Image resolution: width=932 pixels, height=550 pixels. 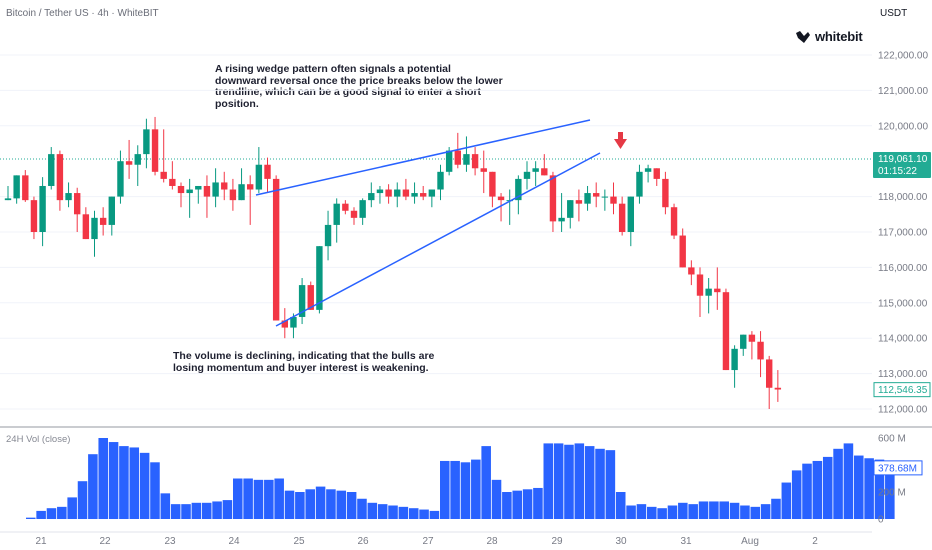 What do you see at coordinates (423, 157) in the screenshot?
I see `wedge-upper-trendline` at bounding box center [423, 157].